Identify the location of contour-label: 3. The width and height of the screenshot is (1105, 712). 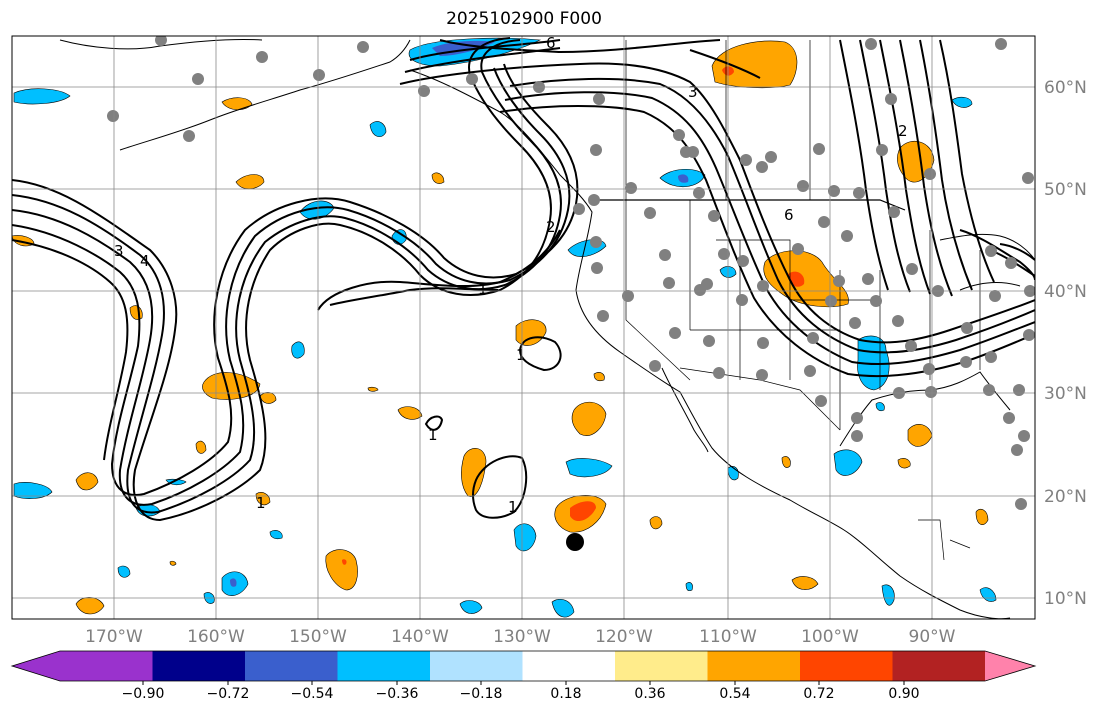
(119, 251).